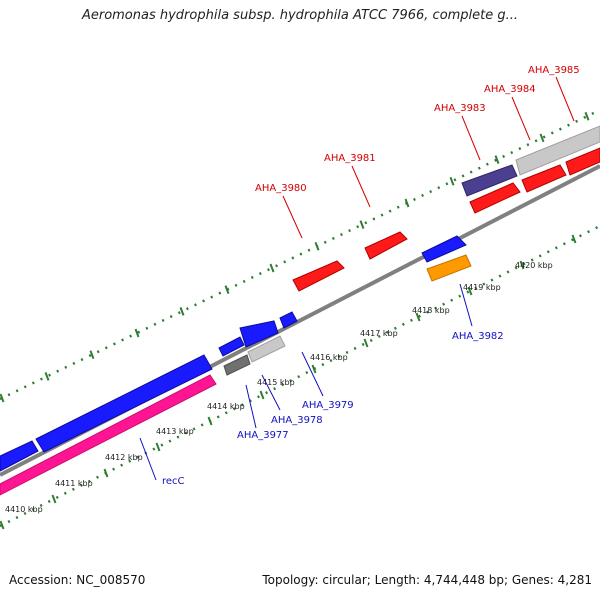 Image resolution: width=600 pixels, height=600 pixels. I want to click on gene-AHA_3977-arrow, so click(231, 346).